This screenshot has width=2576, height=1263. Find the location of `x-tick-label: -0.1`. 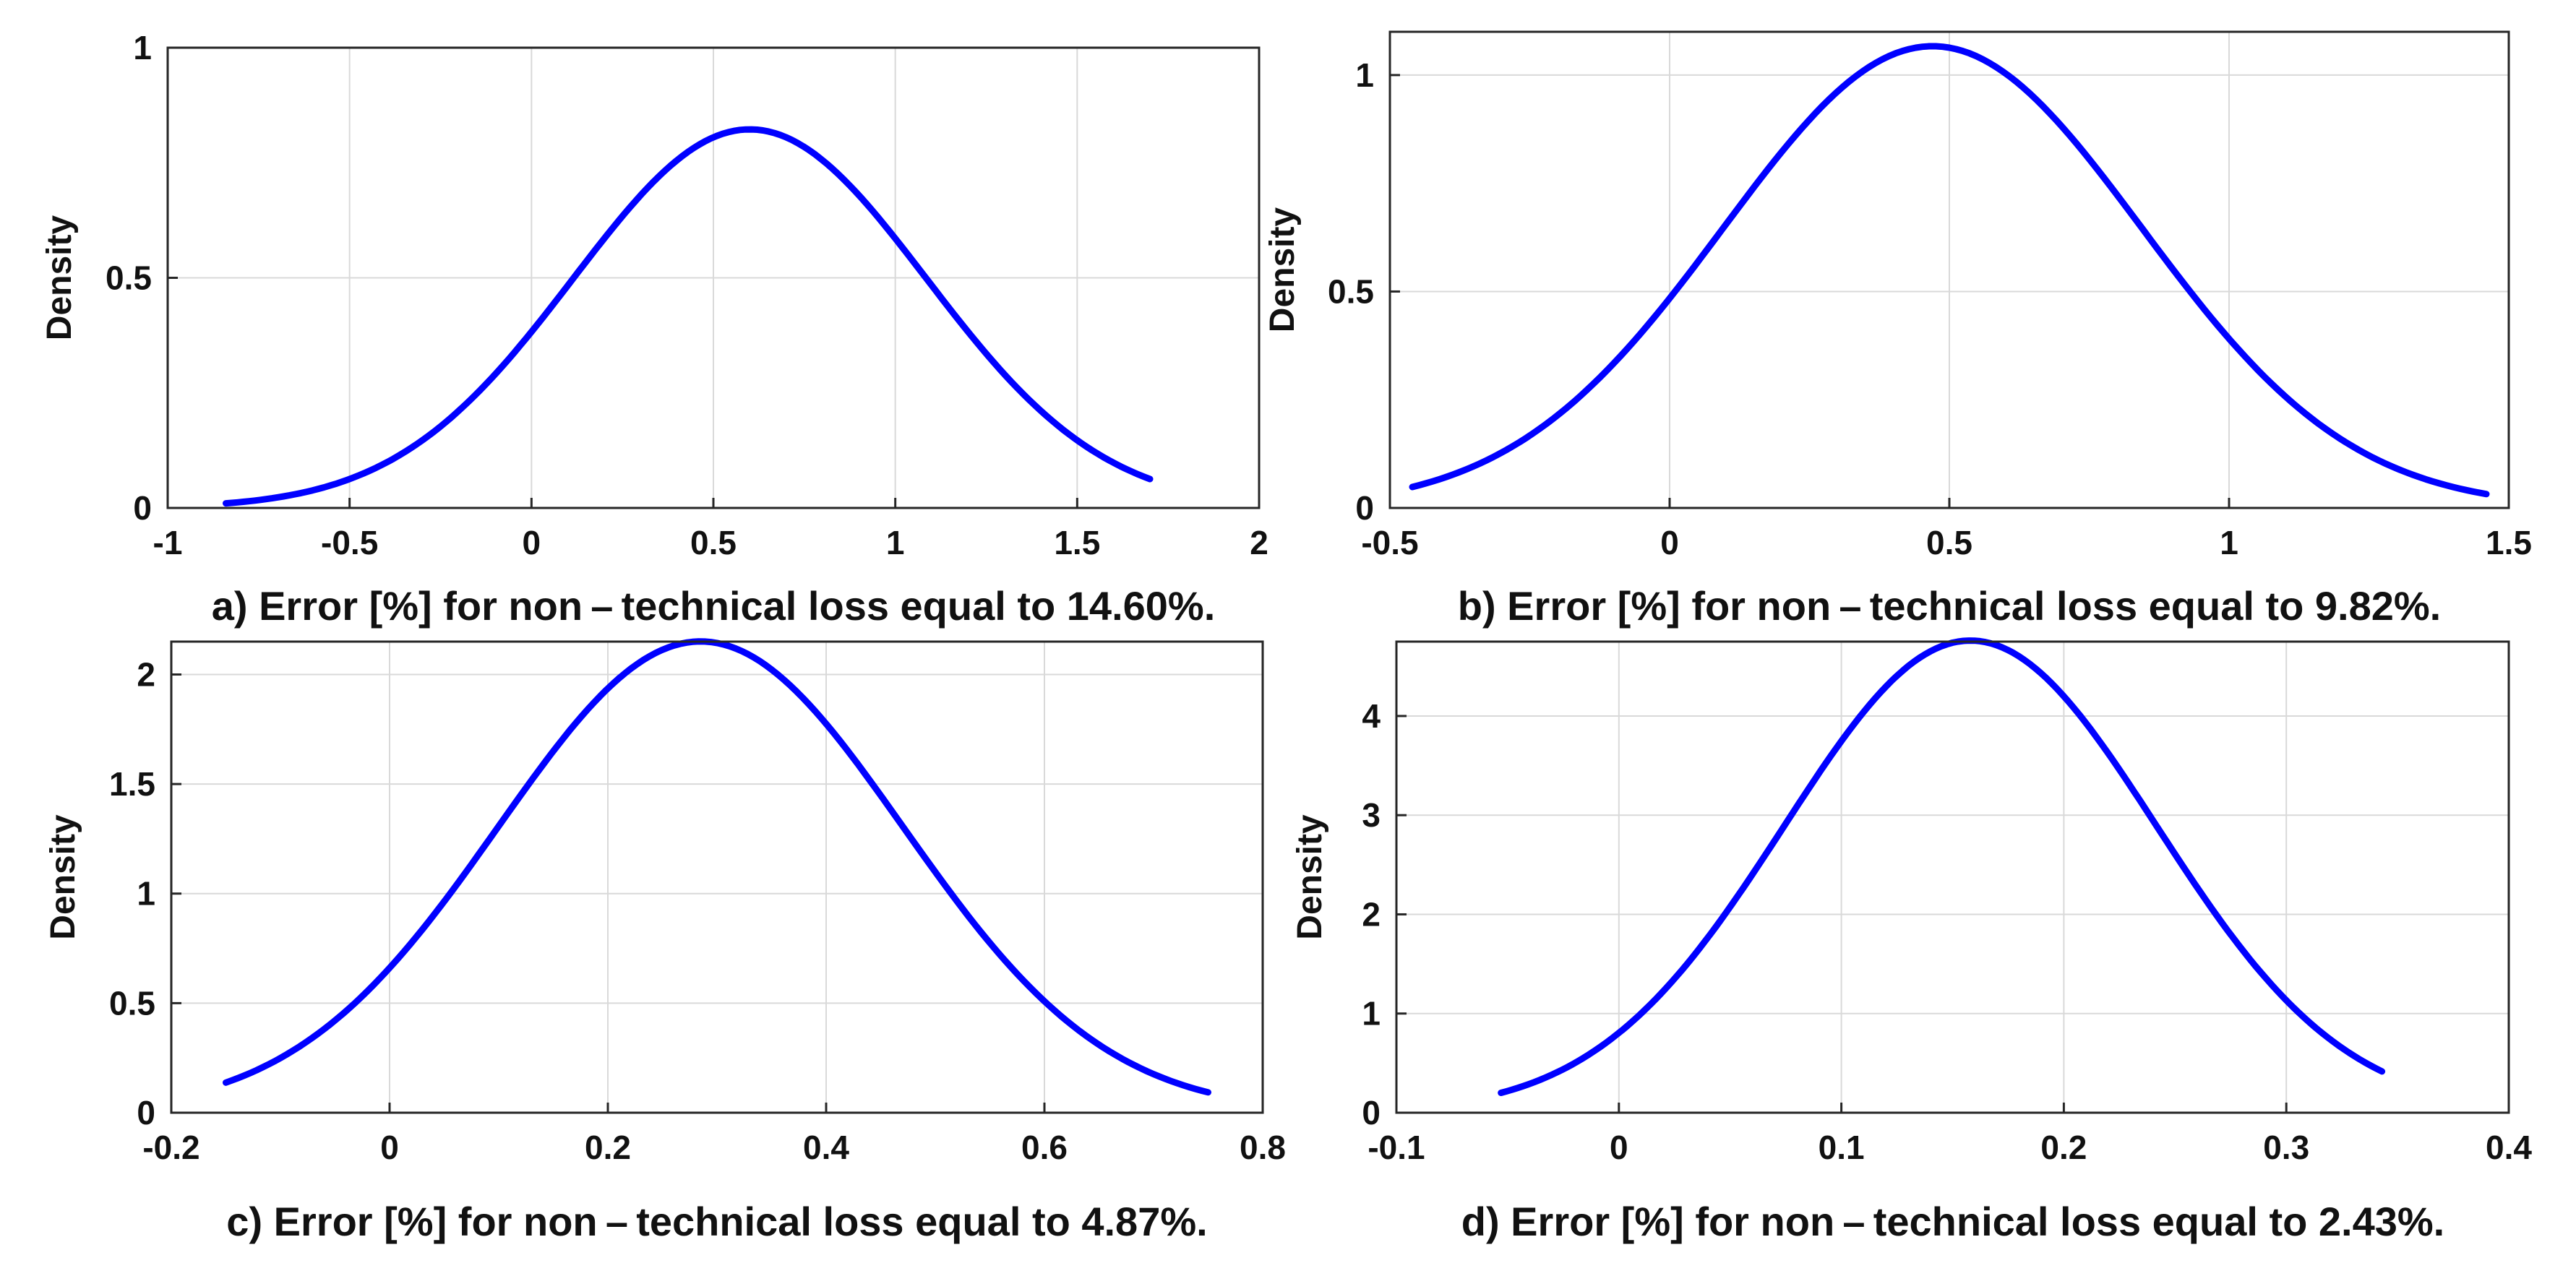

x-tick-label: -0.1 is located at coordinates (1397, 1147).